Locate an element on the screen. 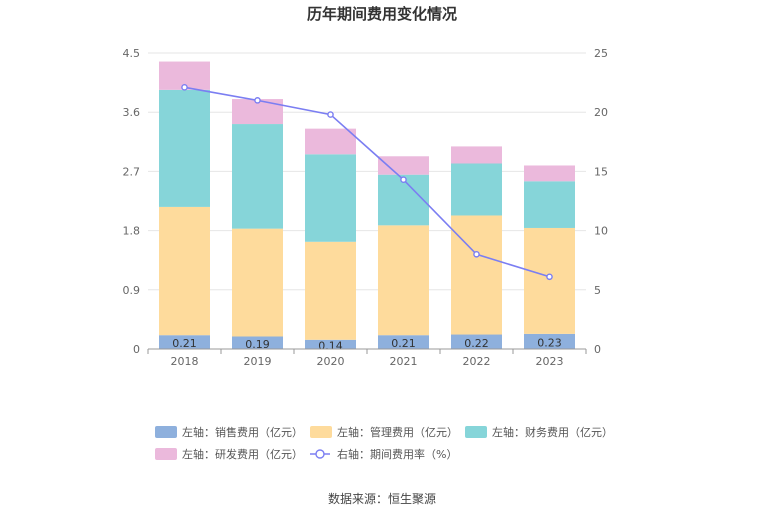 This screenshot has height=517, width=765. y-right-tick-label: 10 is located at coordinates (601, 231).